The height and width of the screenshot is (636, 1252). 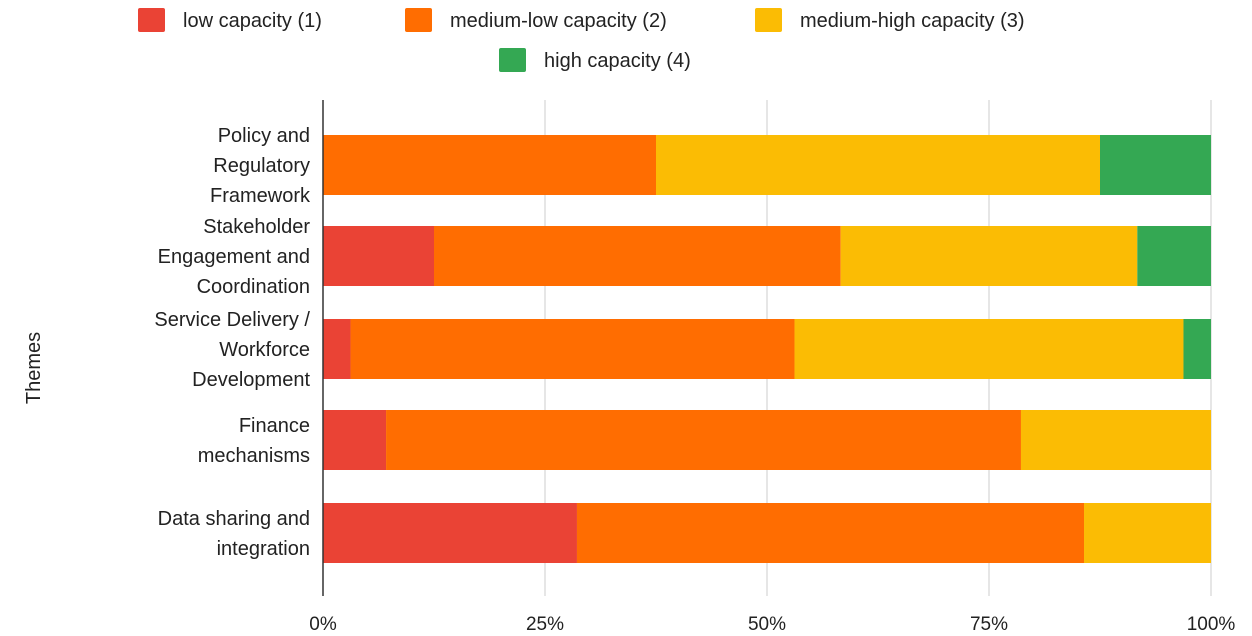 What do you see at coordinates (264, 136) in the screenshot?
I see `y-category-label: Policy and` at bounding box center [264, 136].